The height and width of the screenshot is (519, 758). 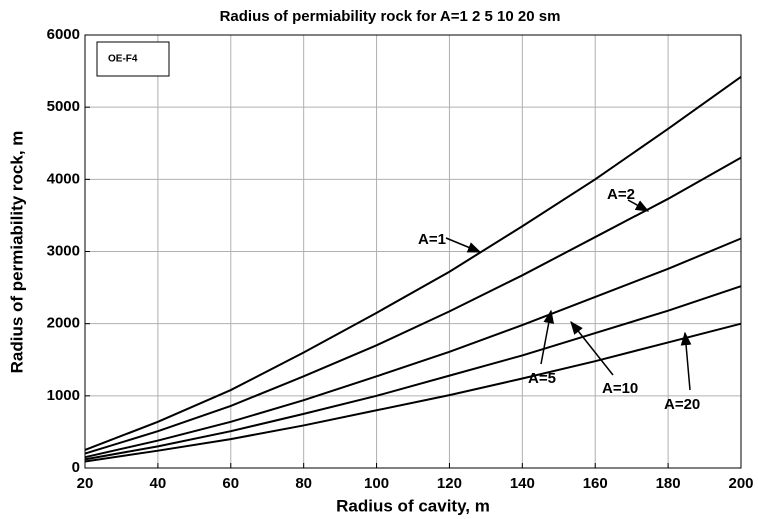 What do you see at coordinates (63, 34) in the screenshot?
I see `y-tick-label: 6000` at bounding box center [63, 34].